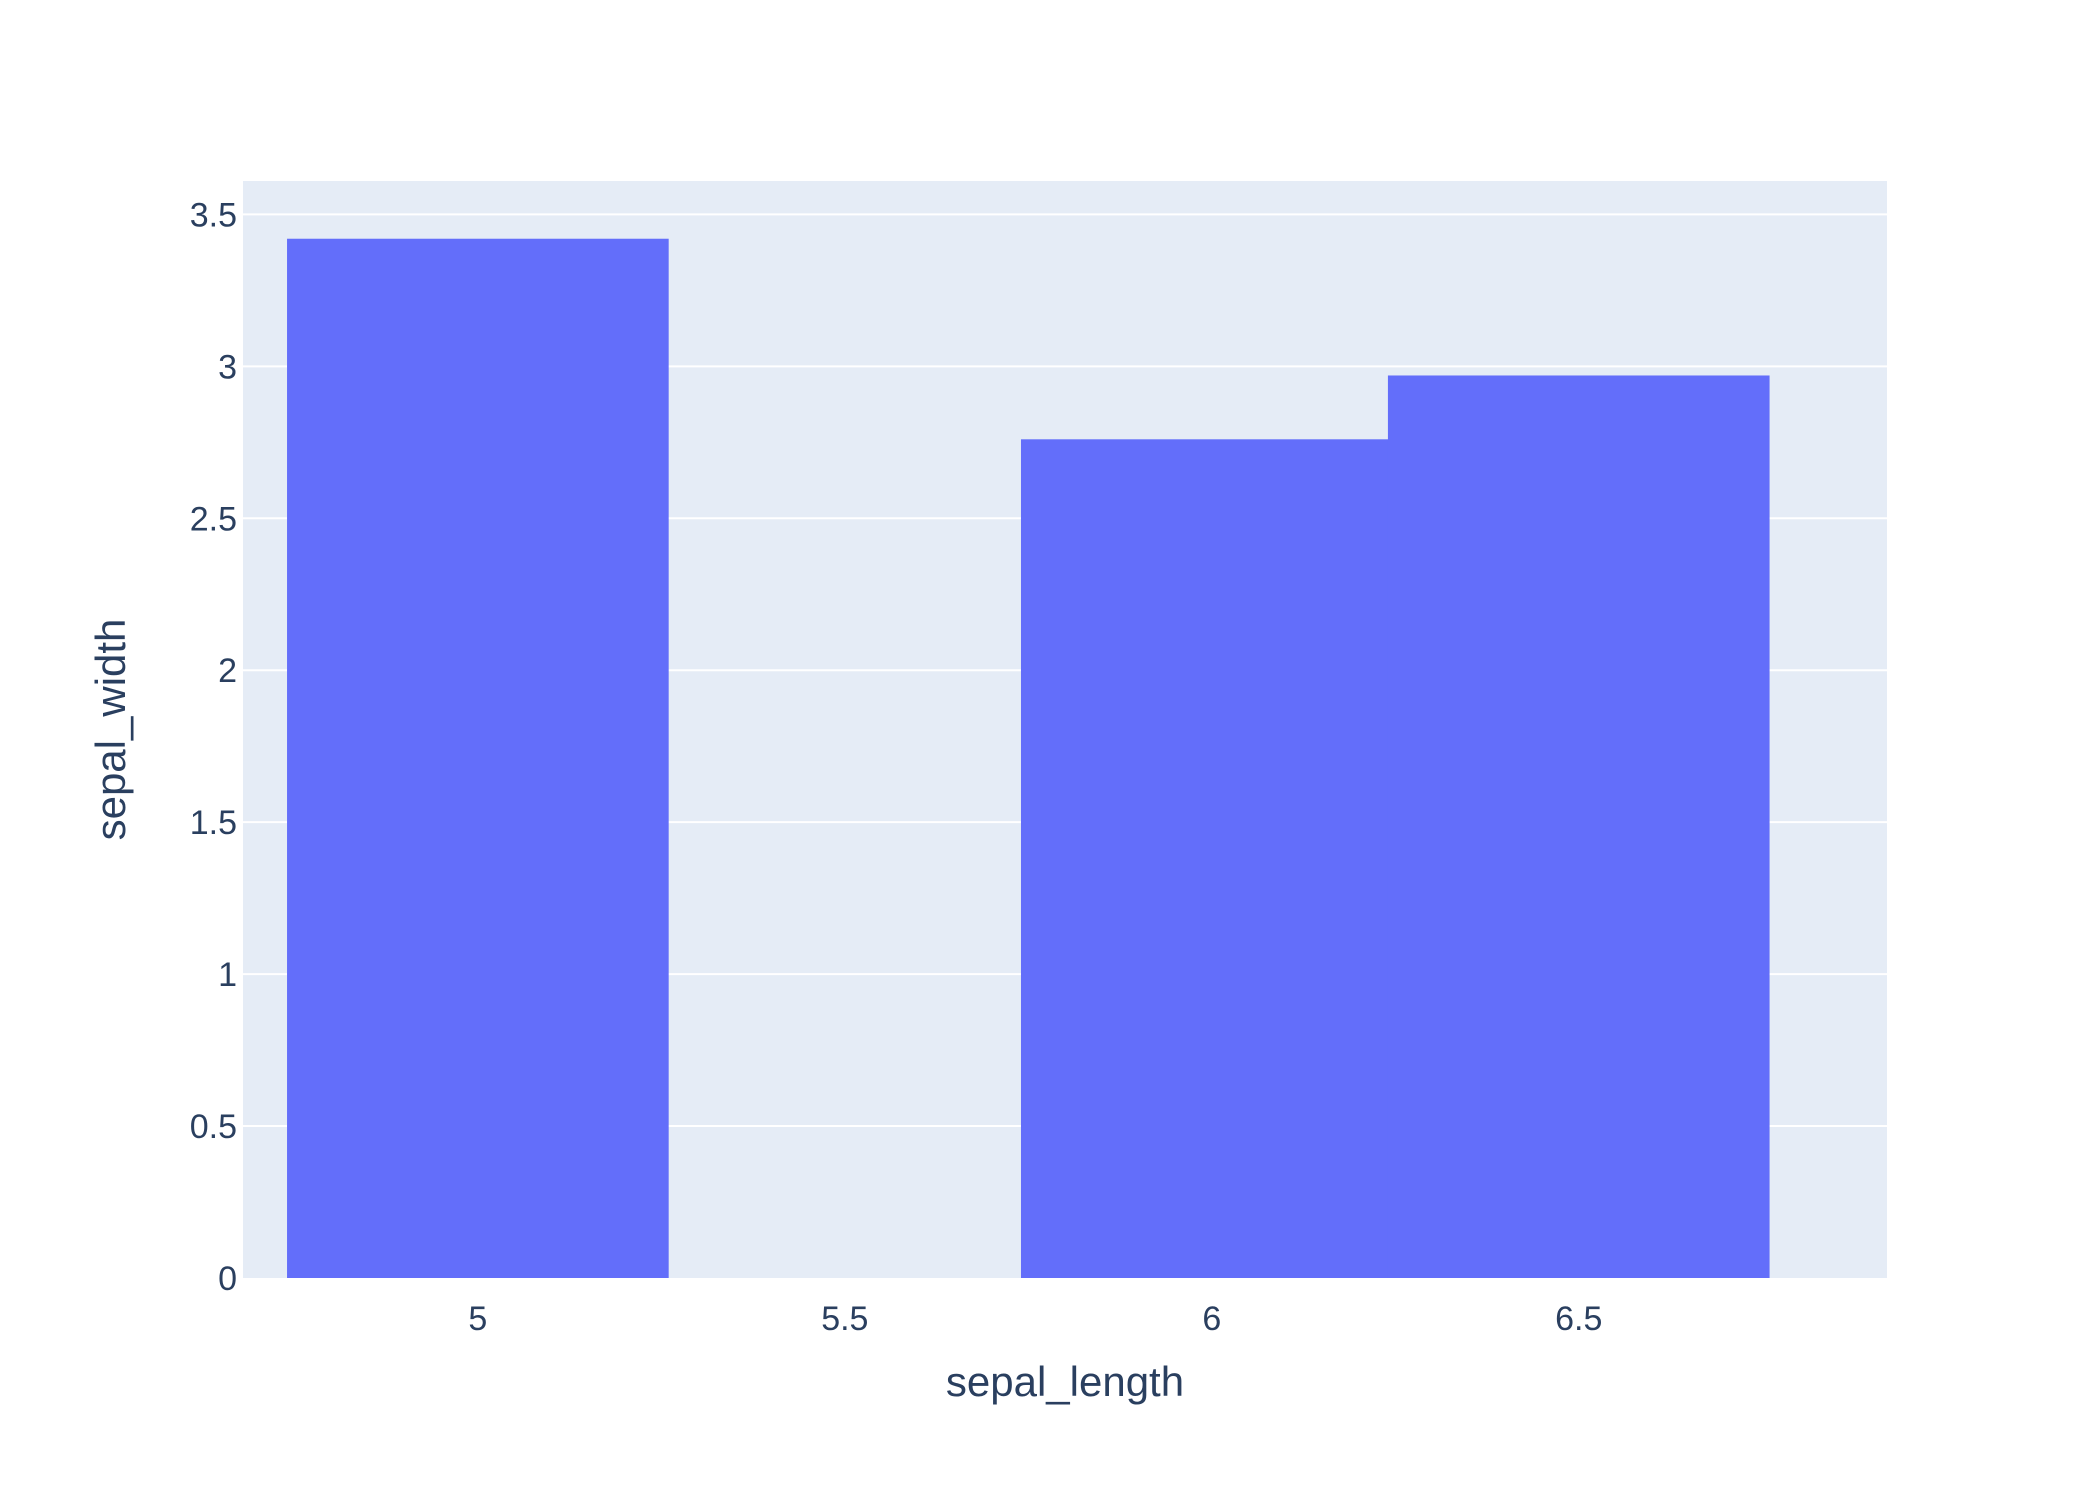 This screenshot has height=1505, width=2100. I want to click on y-tick-label: 1.5, so click(213, 823).